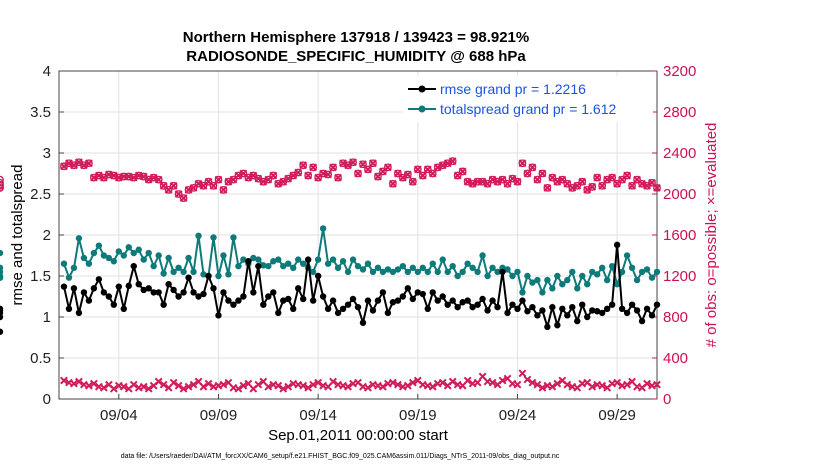 This screenshot has height=470, width=830. What do you see at coordinates (47, 235) in the screenshot?
I see `y-tick-label: 2` at bounding box center [47, 235].